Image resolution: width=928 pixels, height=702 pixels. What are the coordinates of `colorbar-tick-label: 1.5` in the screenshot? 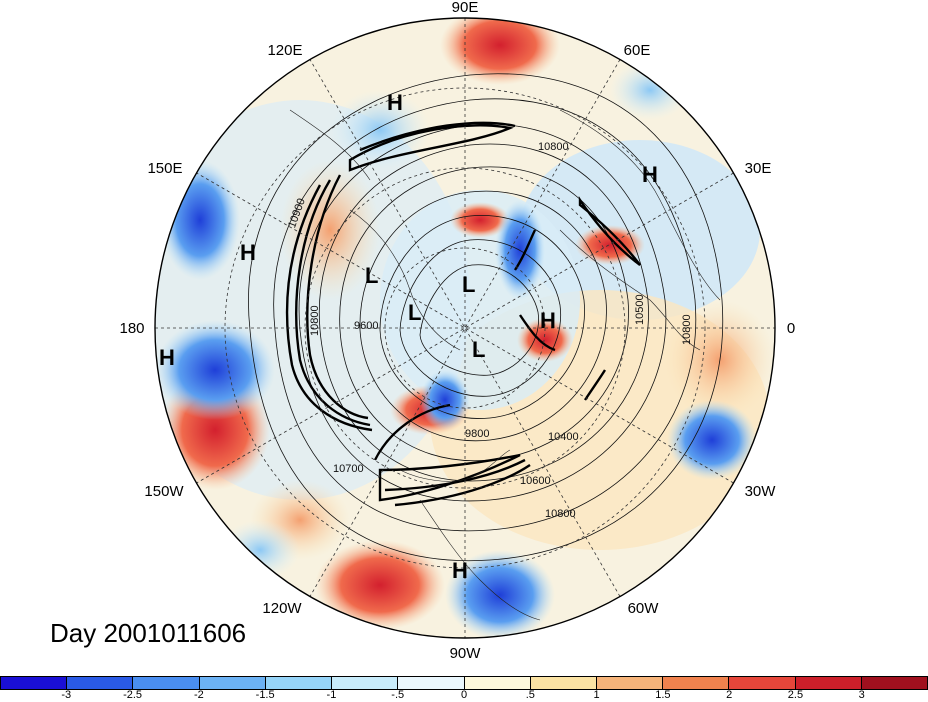 It's located at (663, 695).